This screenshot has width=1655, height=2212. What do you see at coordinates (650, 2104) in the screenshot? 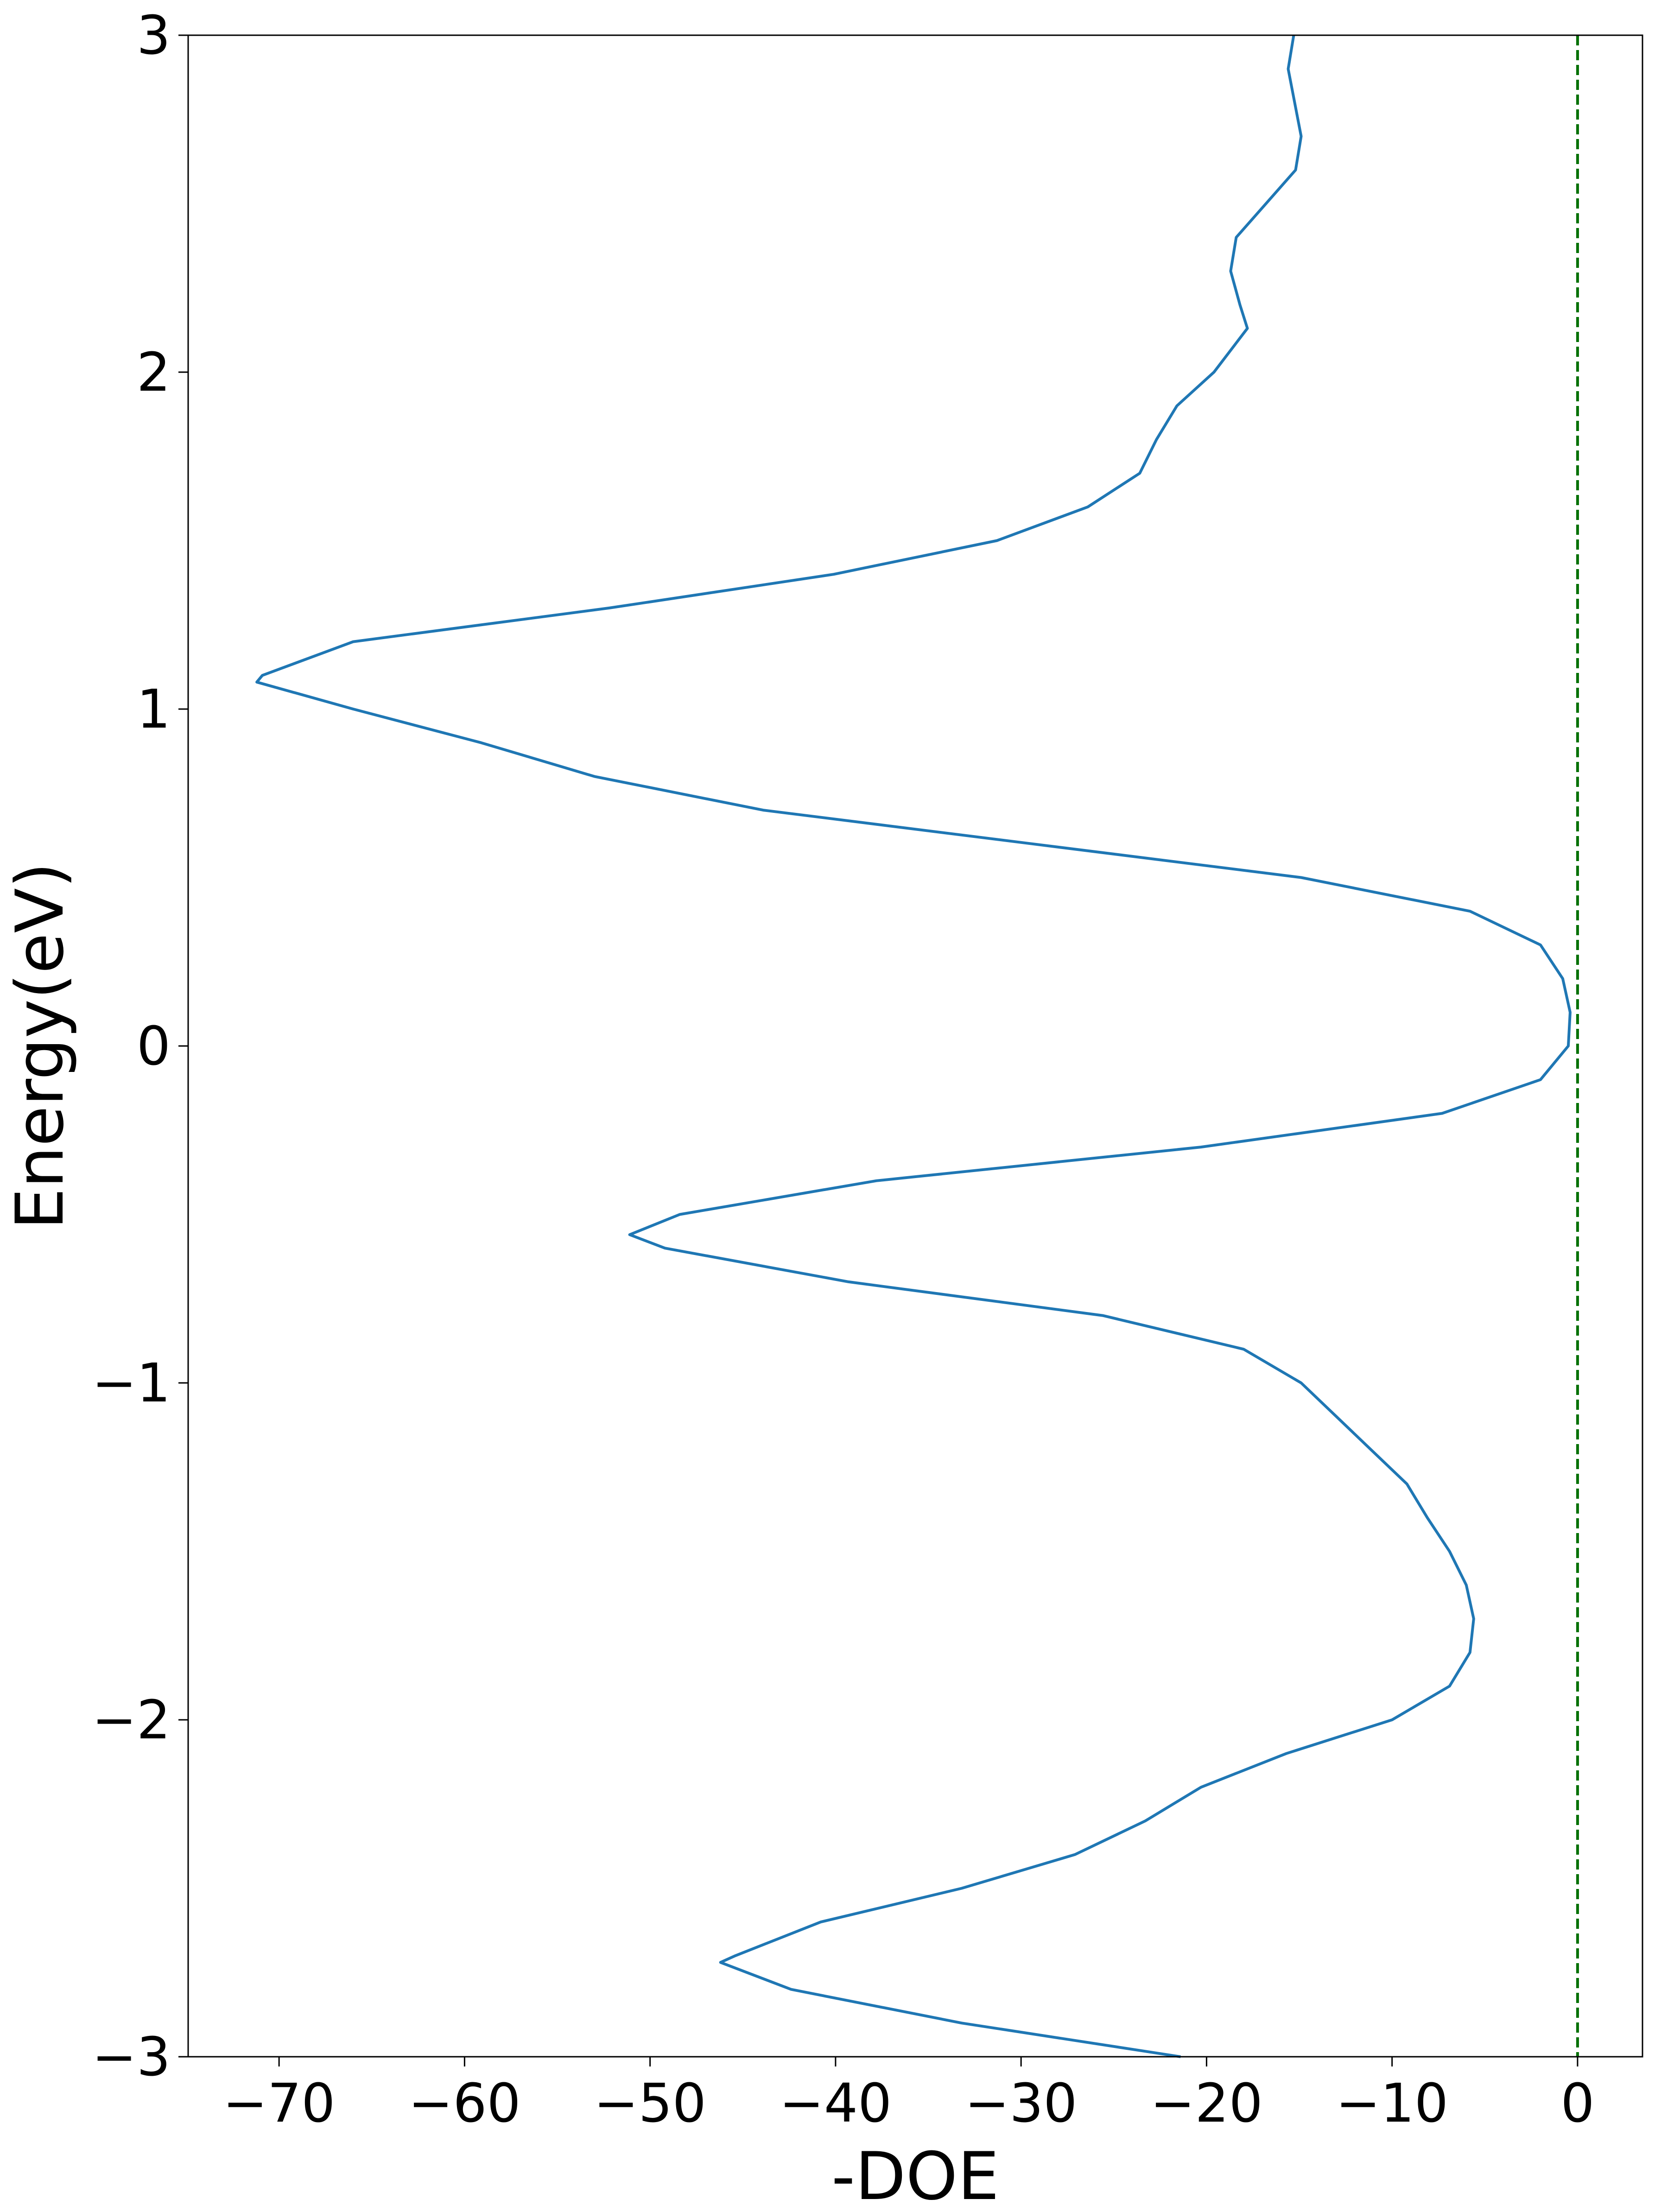
I see `x-tick-label: −50` at bounding box center [650, 2104].